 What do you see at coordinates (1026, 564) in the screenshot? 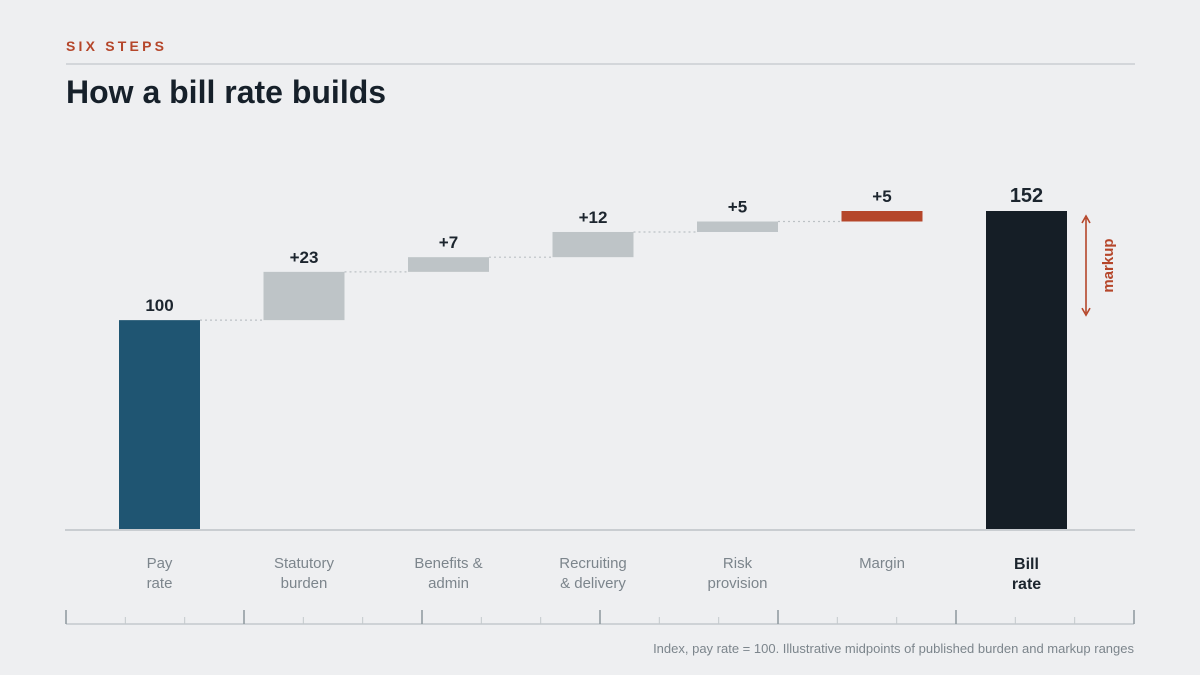
I see `category-label-6-0: Bill` at bounding box center [1026, 564].